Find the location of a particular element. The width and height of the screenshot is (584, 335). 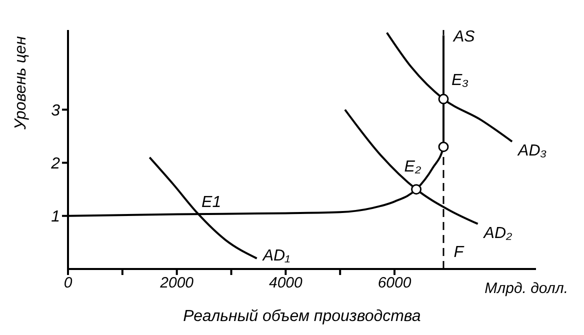

y-tick-label: 3 is located at coordinates (55, 111).